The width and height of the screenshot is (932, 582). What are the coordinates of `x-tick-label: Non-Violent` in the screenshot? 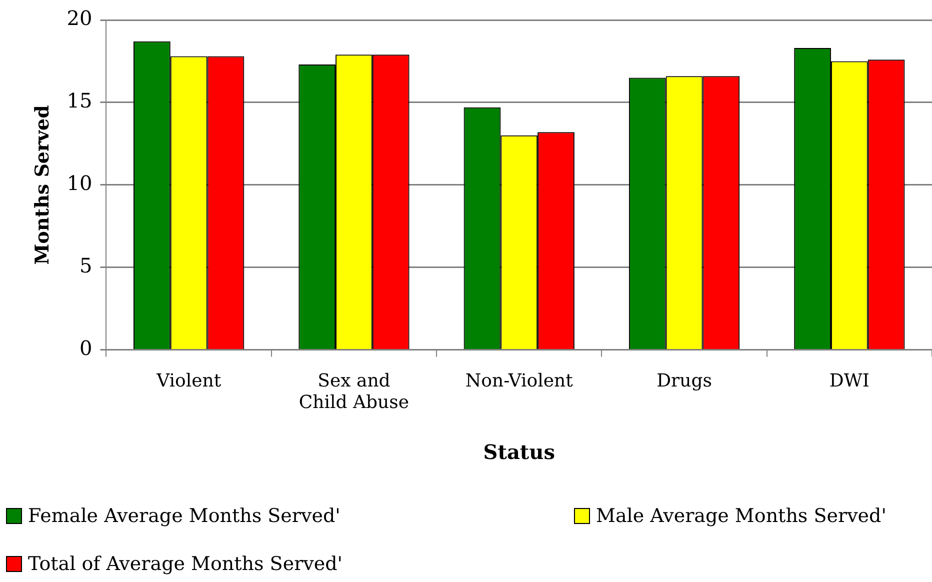 It's located at (519, 381).